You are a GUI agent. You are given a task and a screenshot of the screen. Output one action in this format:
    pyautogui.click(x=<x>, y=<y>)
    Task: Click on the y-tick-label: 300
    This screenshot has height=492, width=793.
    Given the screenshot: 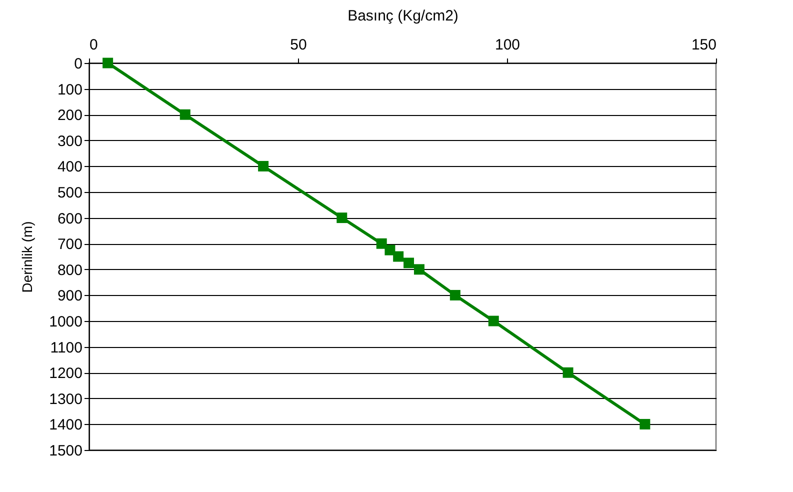 What is the action you would take?
    pyautogui.click(x=69, y=141)
    